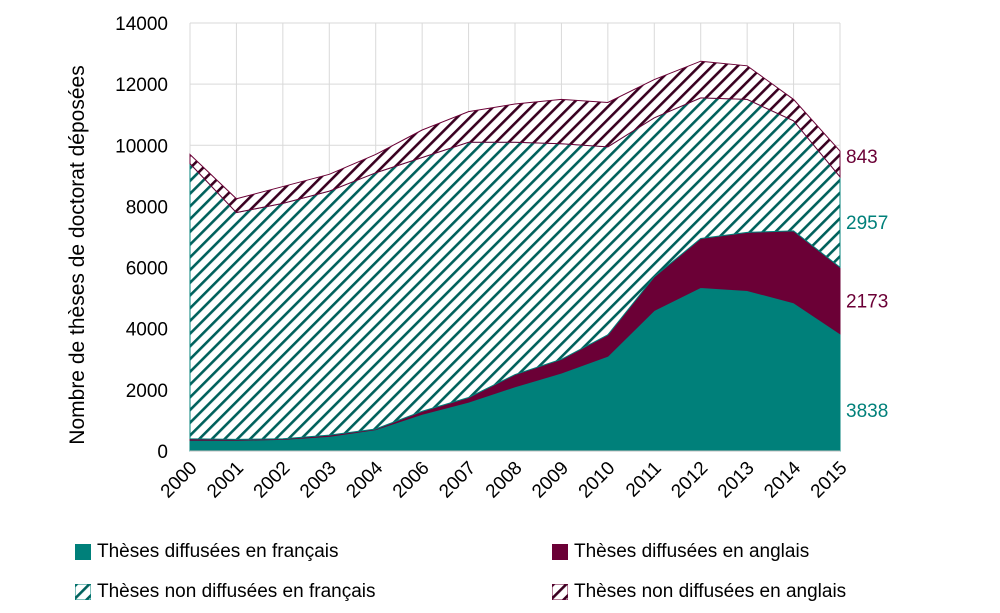 Image resolution: width=1000 pixels, height=613 pixels. I want to click on data-label: 3838, so click(867, 411).